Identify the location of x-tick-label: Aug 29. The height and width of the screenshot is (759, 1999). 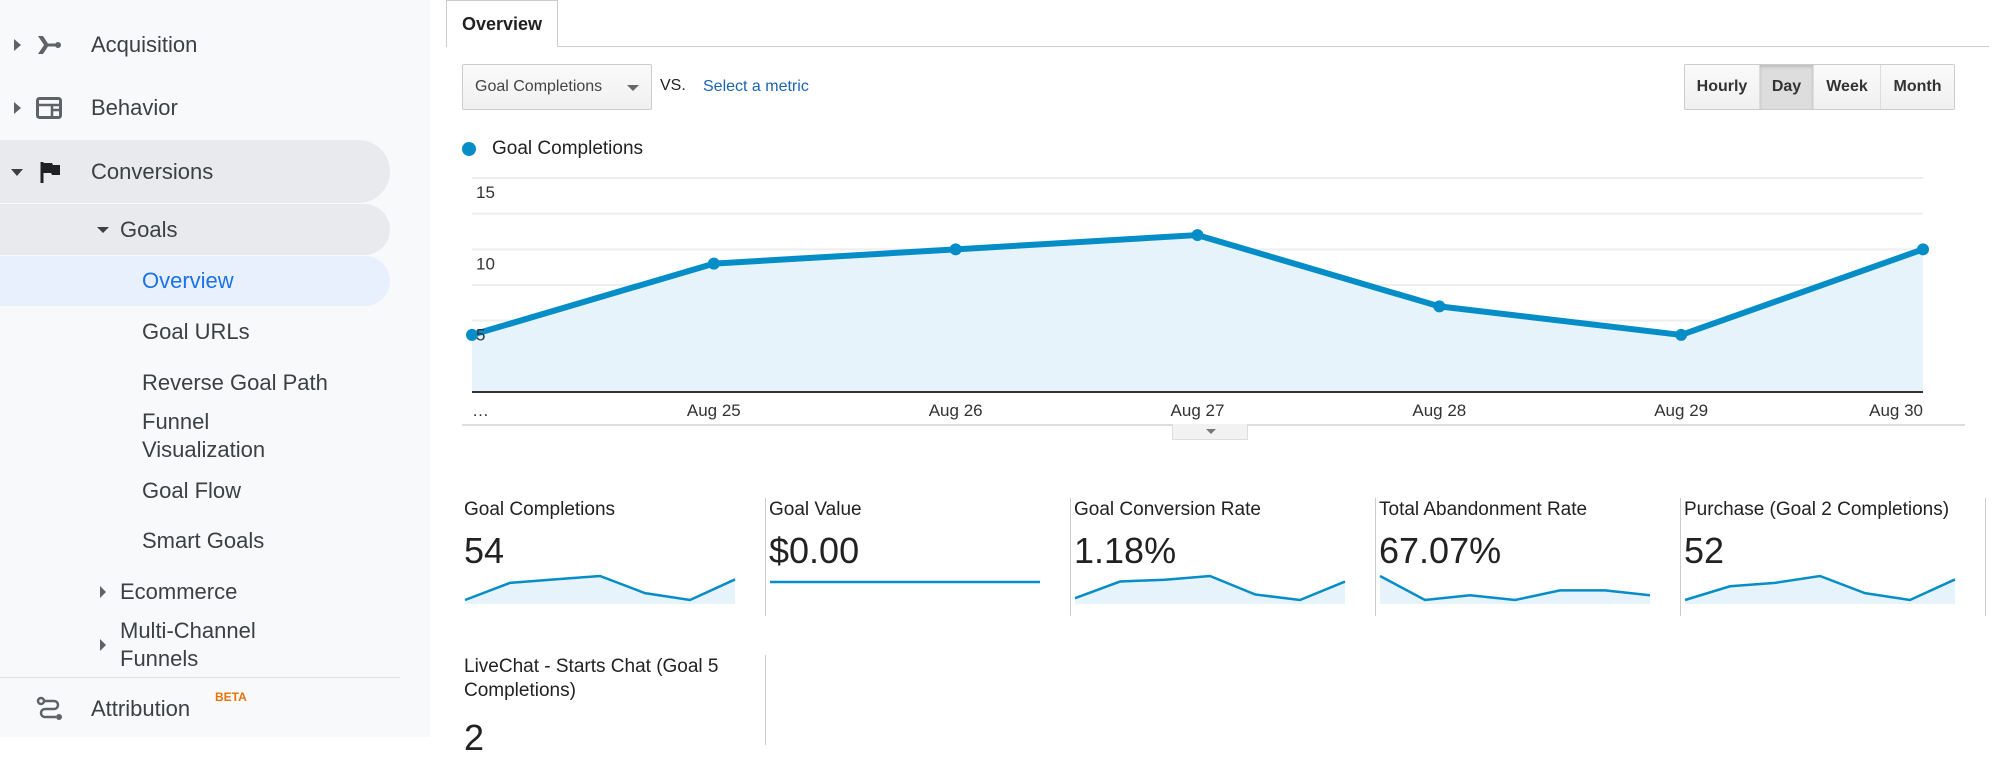
(1681, 410).